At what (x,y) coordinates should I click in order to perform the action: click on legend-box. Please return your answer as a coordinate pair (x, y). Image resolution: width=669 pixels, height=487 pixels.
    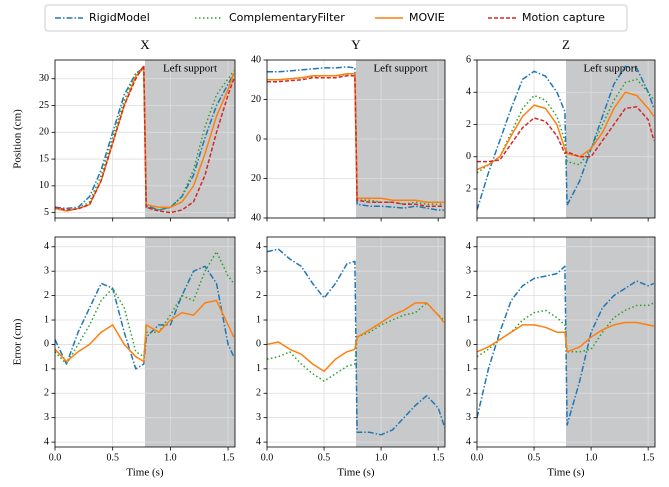
    Looking at the image, I should click on (336, 18).